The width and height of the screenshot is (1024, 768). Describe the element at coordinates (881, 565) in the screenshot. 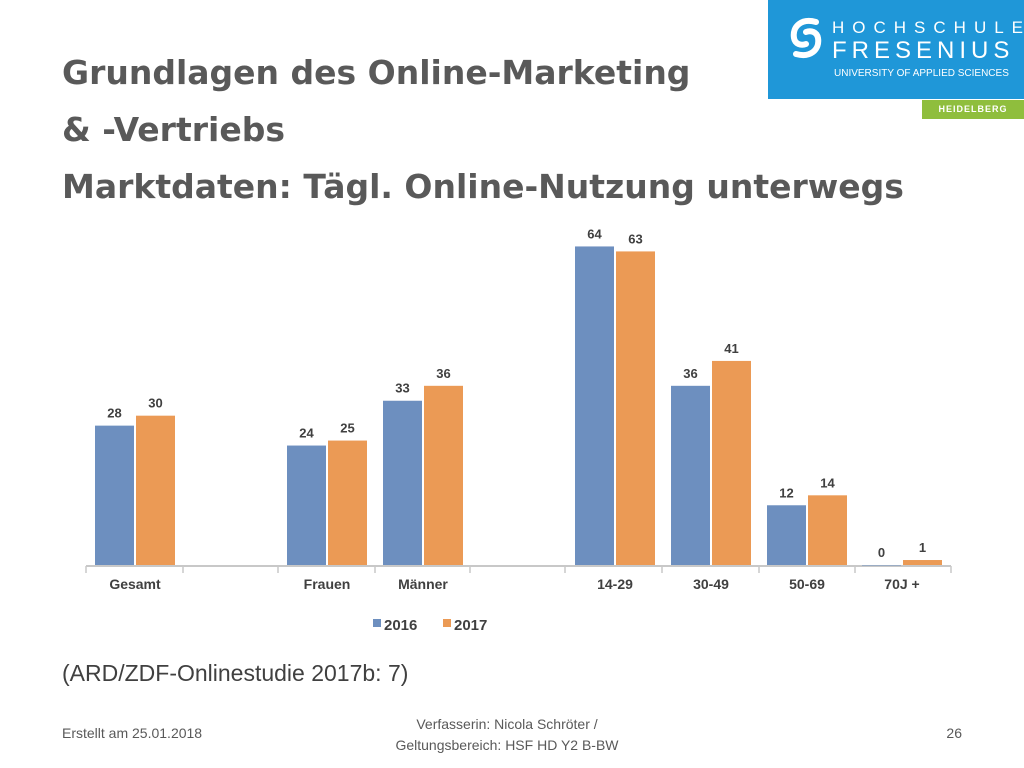

I see `bar-2016-70J +` at that location.